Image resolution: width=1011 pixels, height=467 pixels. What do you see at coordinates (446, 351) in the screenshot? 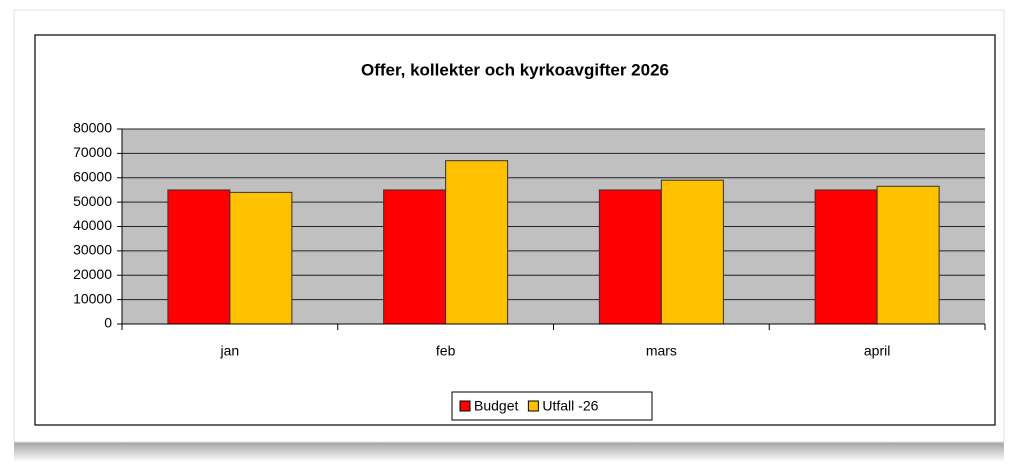
I see `x-tick-label: feb` at bounding box center [446, 351].